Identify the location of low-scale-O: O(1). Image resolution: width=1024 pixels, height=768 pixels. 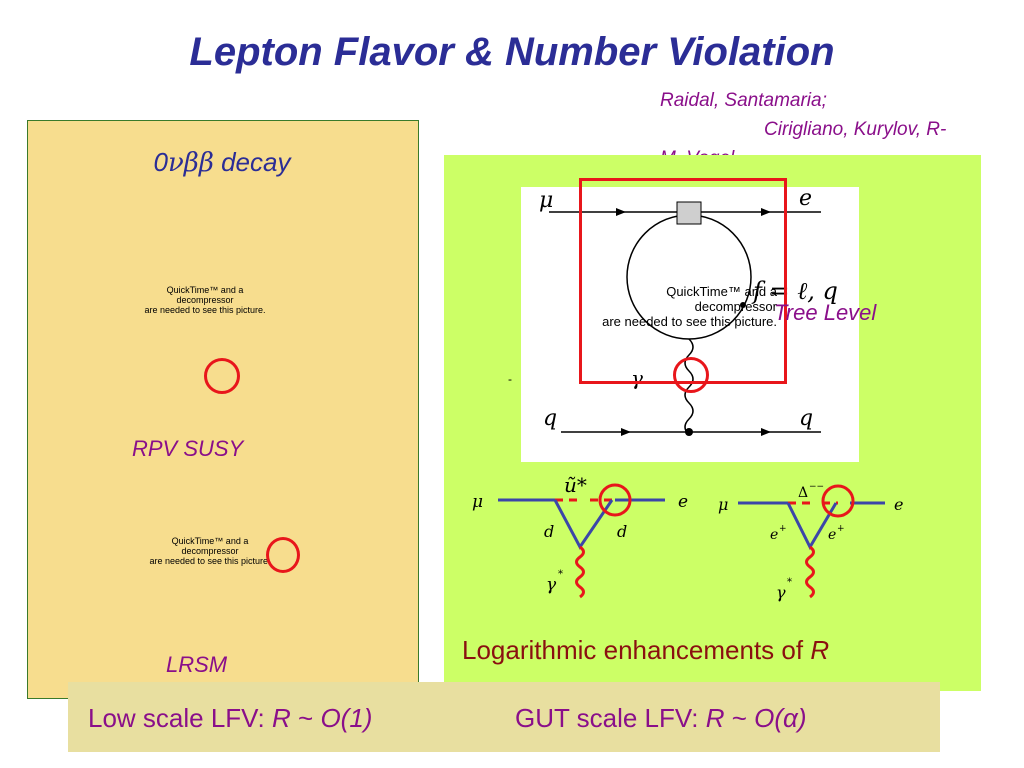
(346, 718).